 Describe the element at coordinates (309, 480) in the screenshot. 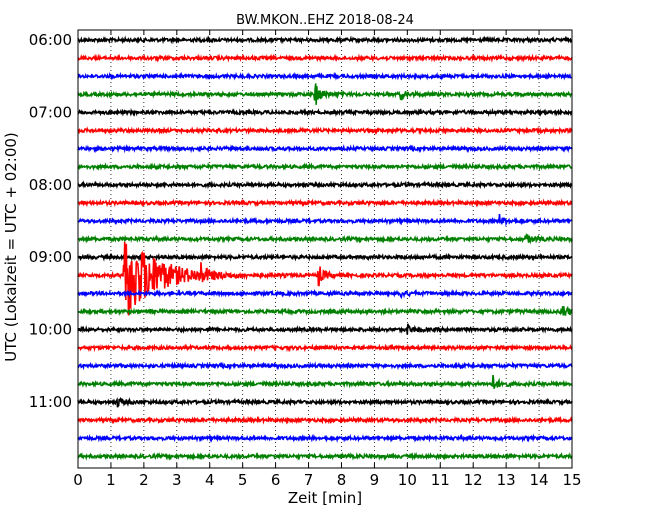

I see `x-tick-label: 7` at that location.